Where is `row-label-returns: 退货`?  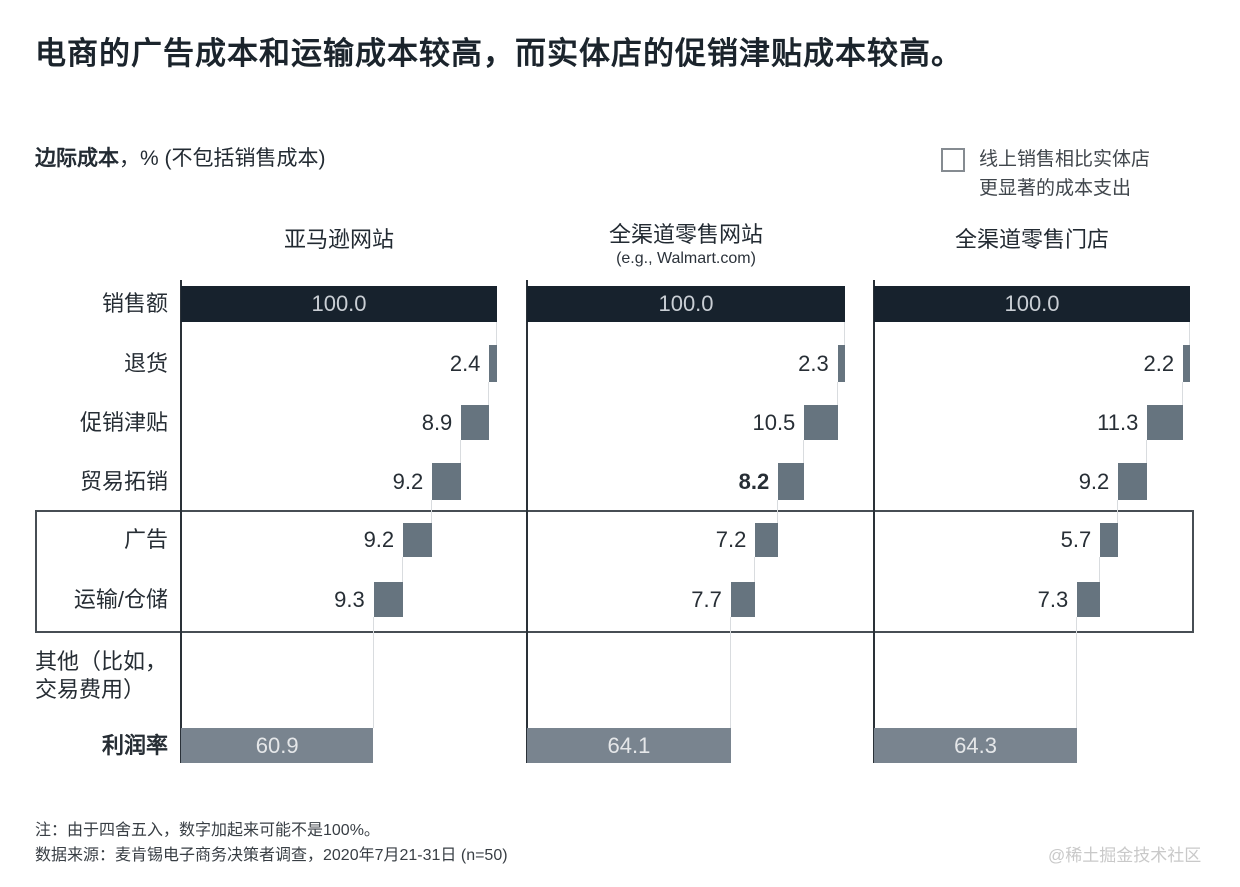 row-label-returns: 退货 is located at coordinates (145, 363).